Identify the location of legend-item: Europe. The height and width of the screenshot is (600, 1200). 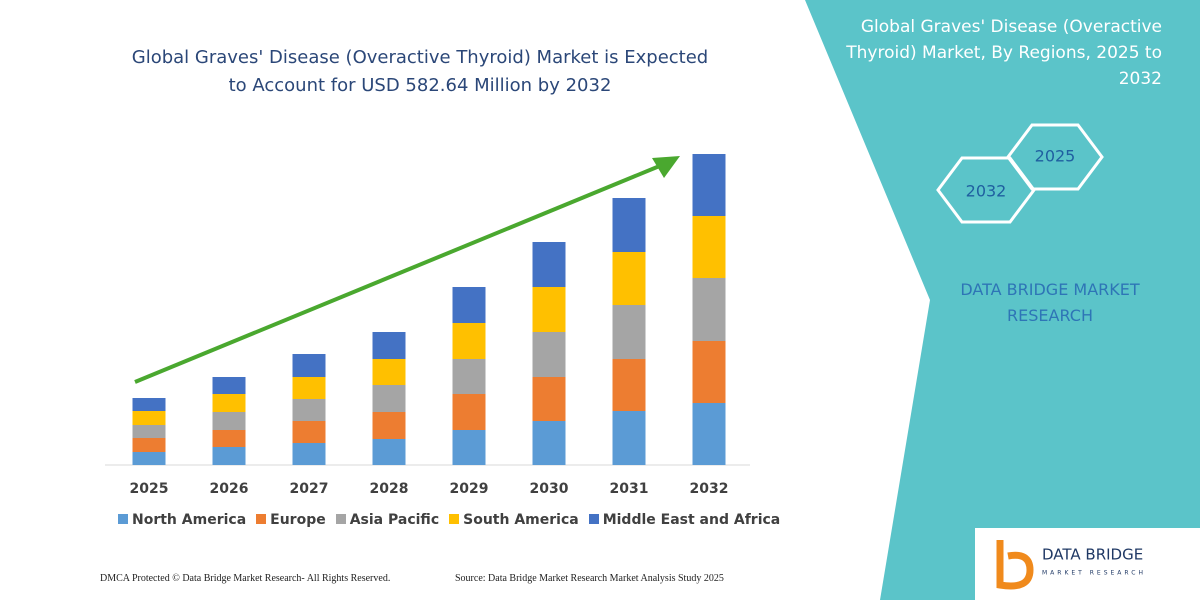
(291, 520).